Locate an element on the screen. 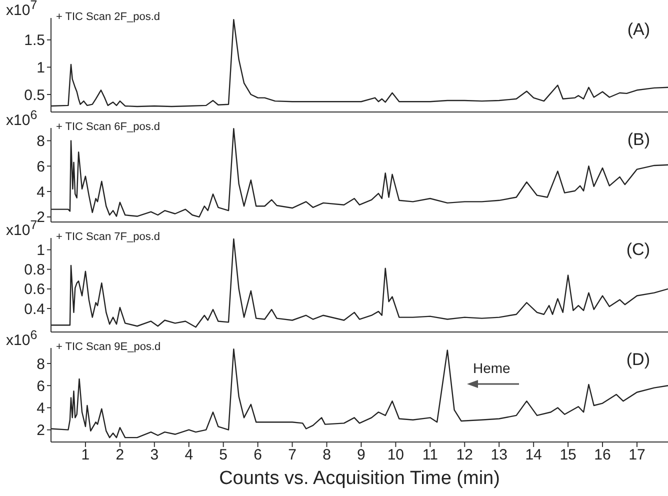  x-tick-label: 7 is located at coordinates (292, 455).